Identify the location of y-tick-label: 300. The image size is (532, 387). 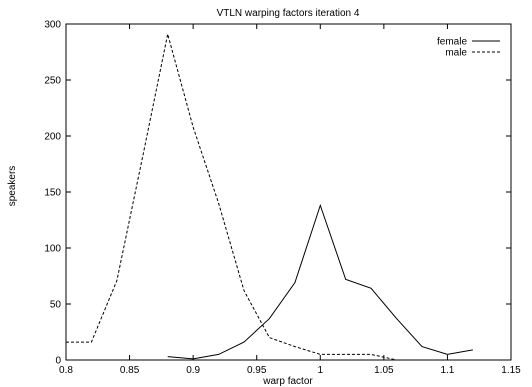
(52, 25).